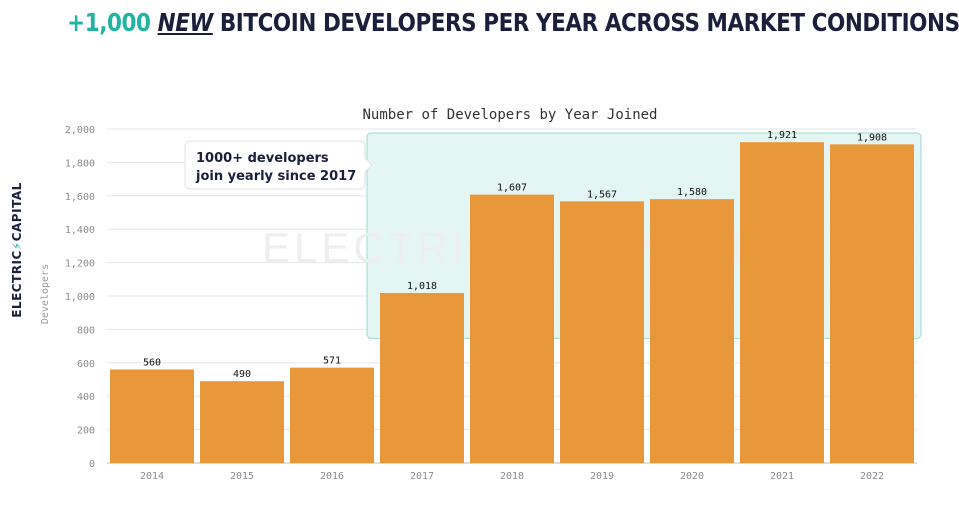  Describe the element at coordinates (242, 476) in the screenshot. I see `x-tick-label: 2015` at that location.